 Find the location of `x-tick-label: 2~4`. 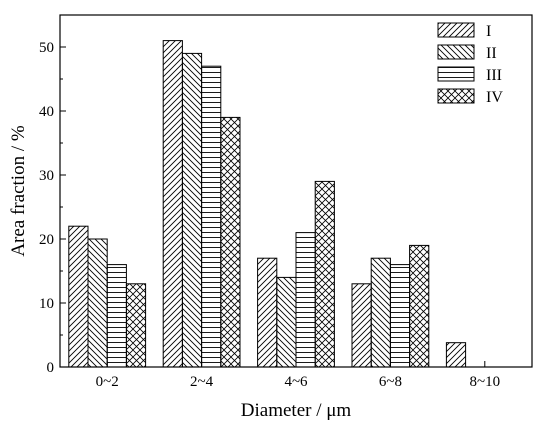

x-tick-label: 2~4 is located at coordinates (202, 382).